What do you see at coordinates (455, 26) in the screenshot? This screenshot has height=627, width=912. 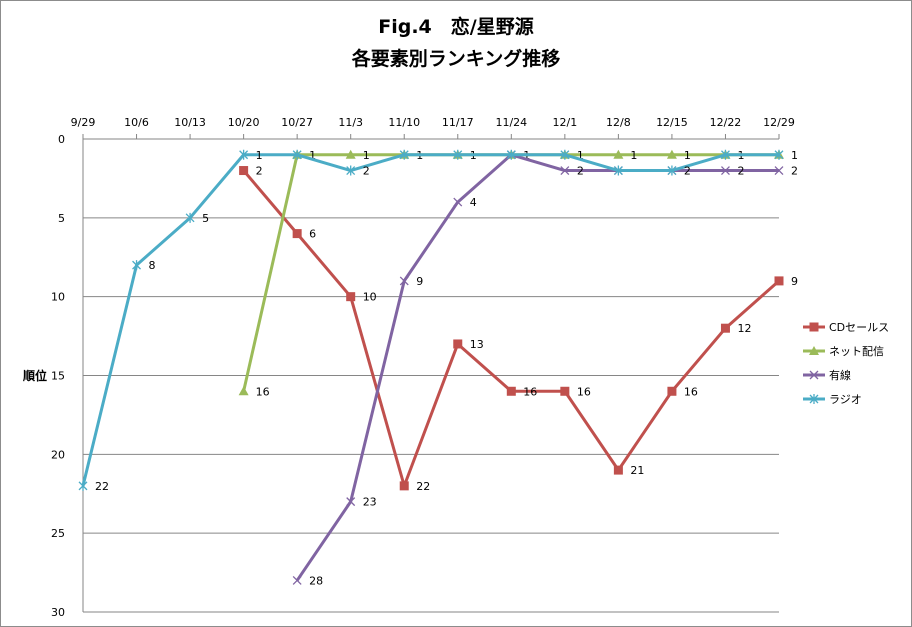 I see `chart-title: Fig.4 恋/星野源` at bounding box center [455, 26].